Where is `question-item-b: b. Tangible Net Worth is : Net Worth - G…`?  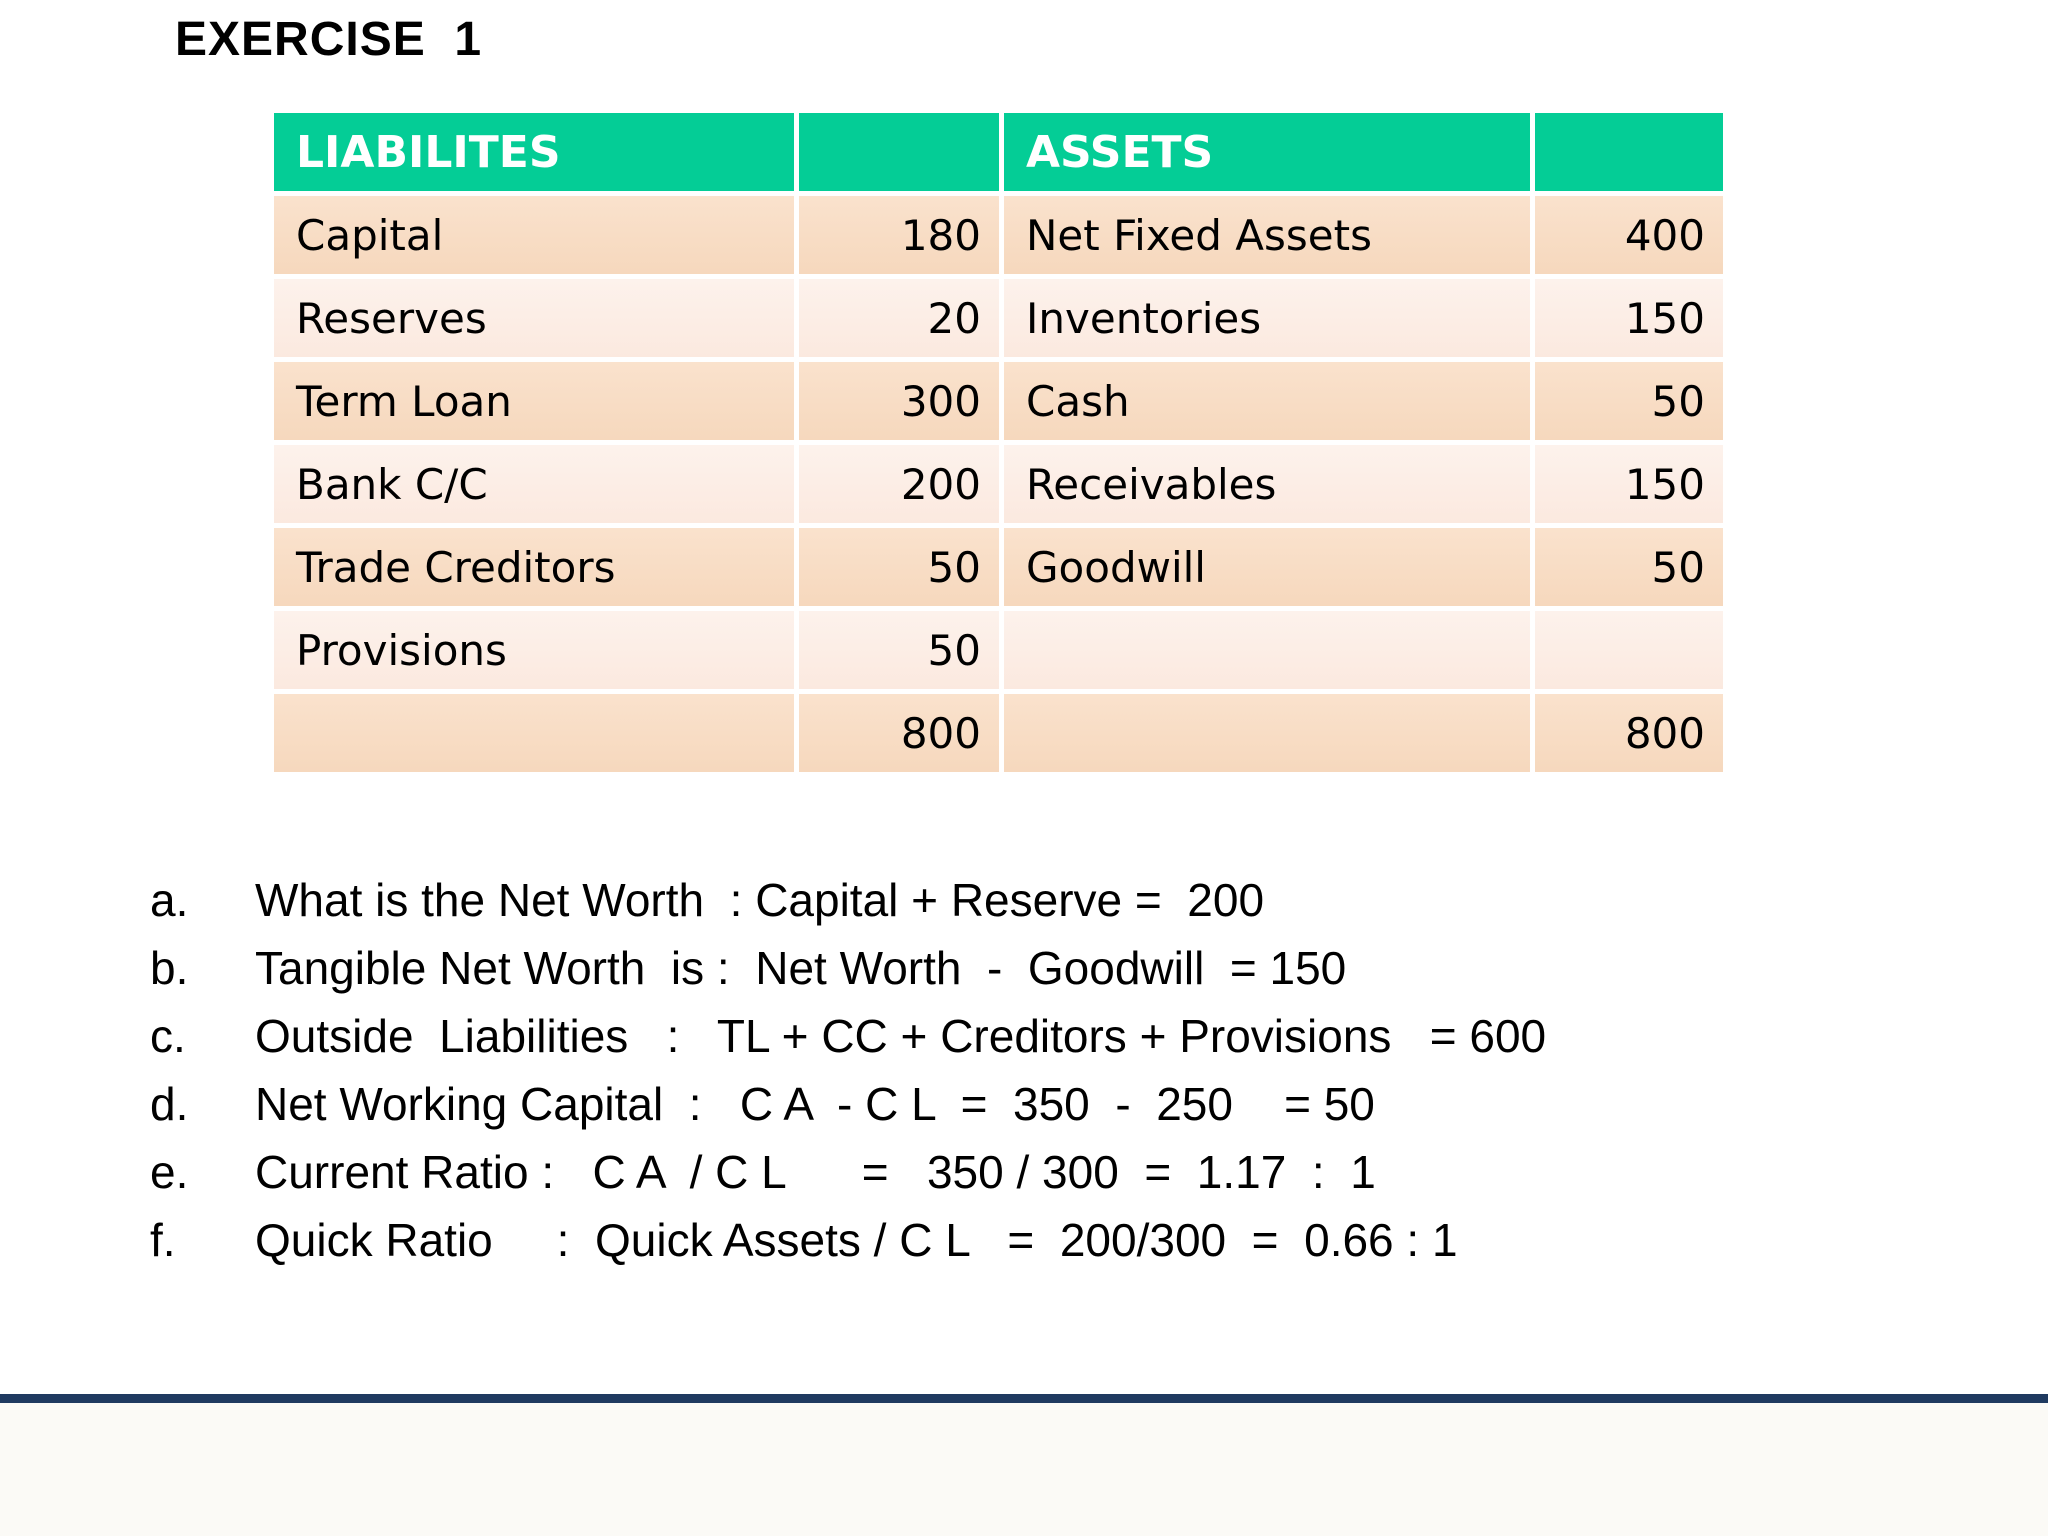 question-item-b: b. Tangible Net Worth is : Net Worth - G… is located at coordinates (848, 968).